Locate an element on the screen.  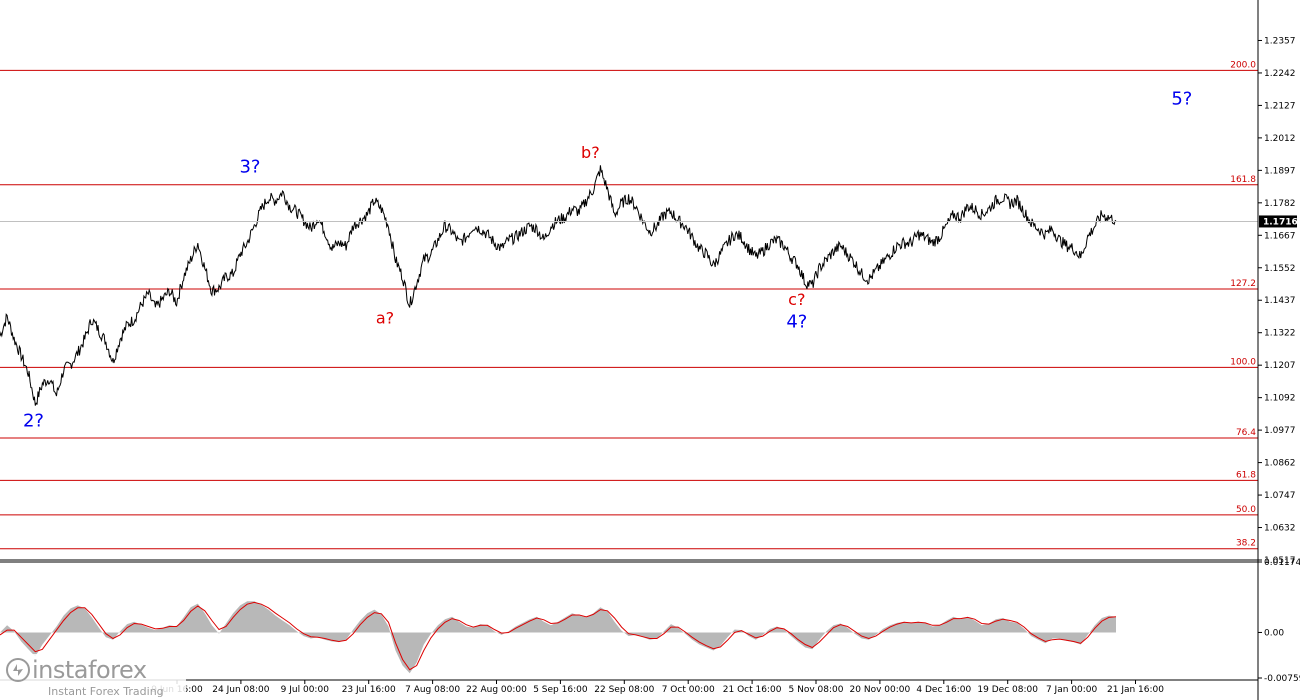
time-tick-label: 5 Sep 16:00 is located at coordinates (560, 690).